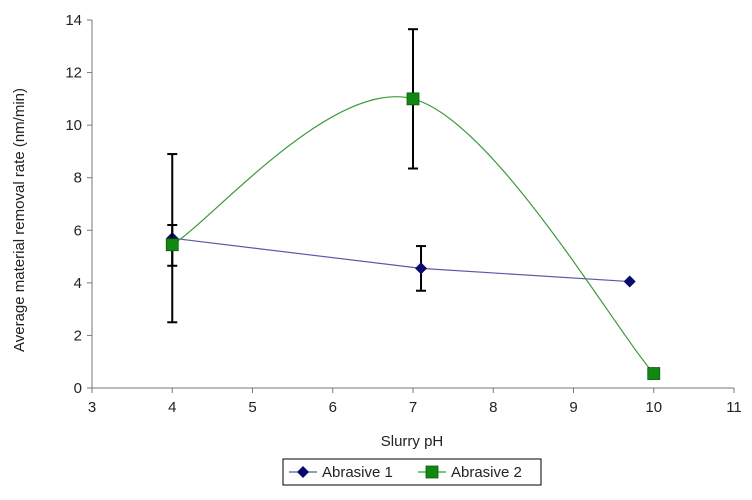  What do you see at coordinates (78, 230) in the screenshot?
I see `y-tick-label: 6` at bounding box center [78, 230].